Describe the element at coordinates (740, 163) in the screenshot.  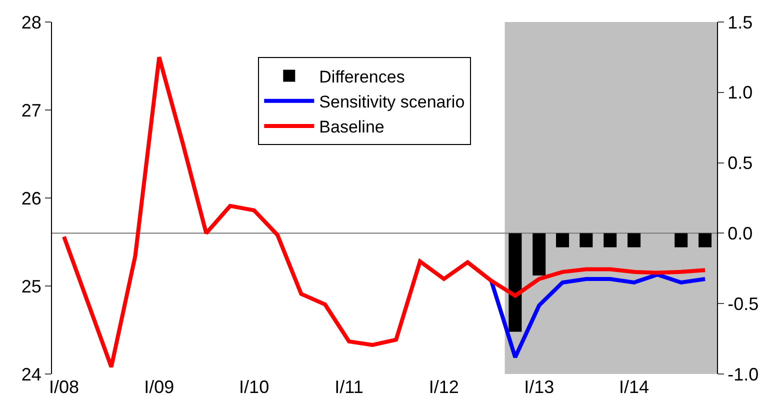
I see `y2-tick-label: 0.5` at that location.